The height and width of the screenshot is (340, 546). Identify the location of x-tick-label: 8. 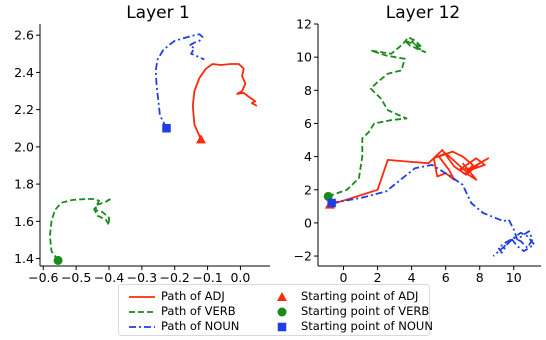
(480, 276).